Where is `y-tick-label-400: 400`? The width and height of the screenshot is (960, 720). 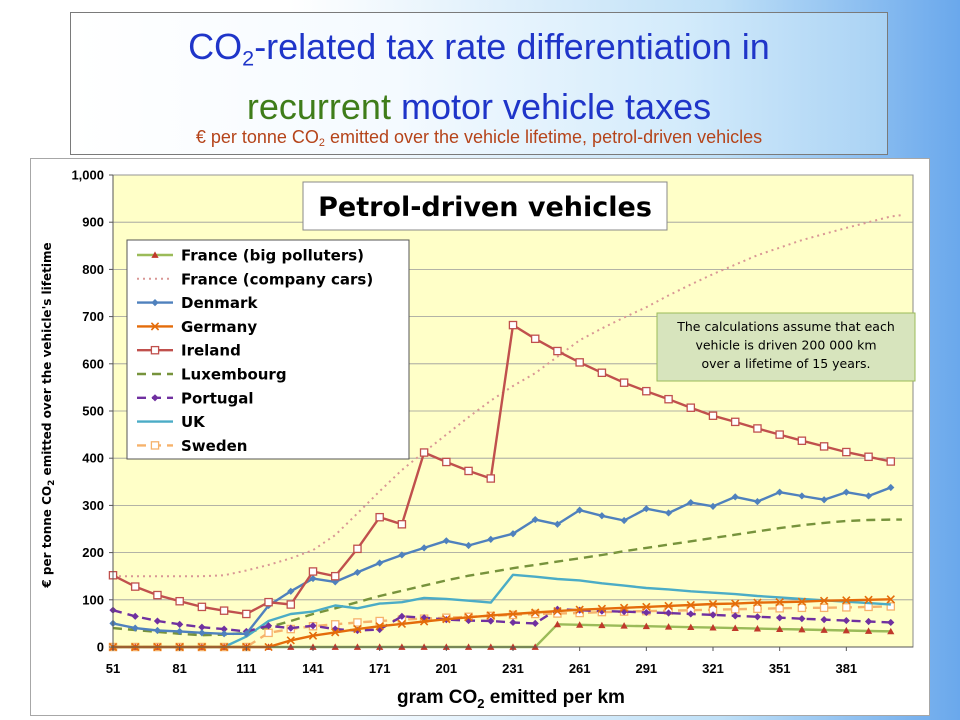 y-tick-label-400: 400 is located at coordinates (93, 458).